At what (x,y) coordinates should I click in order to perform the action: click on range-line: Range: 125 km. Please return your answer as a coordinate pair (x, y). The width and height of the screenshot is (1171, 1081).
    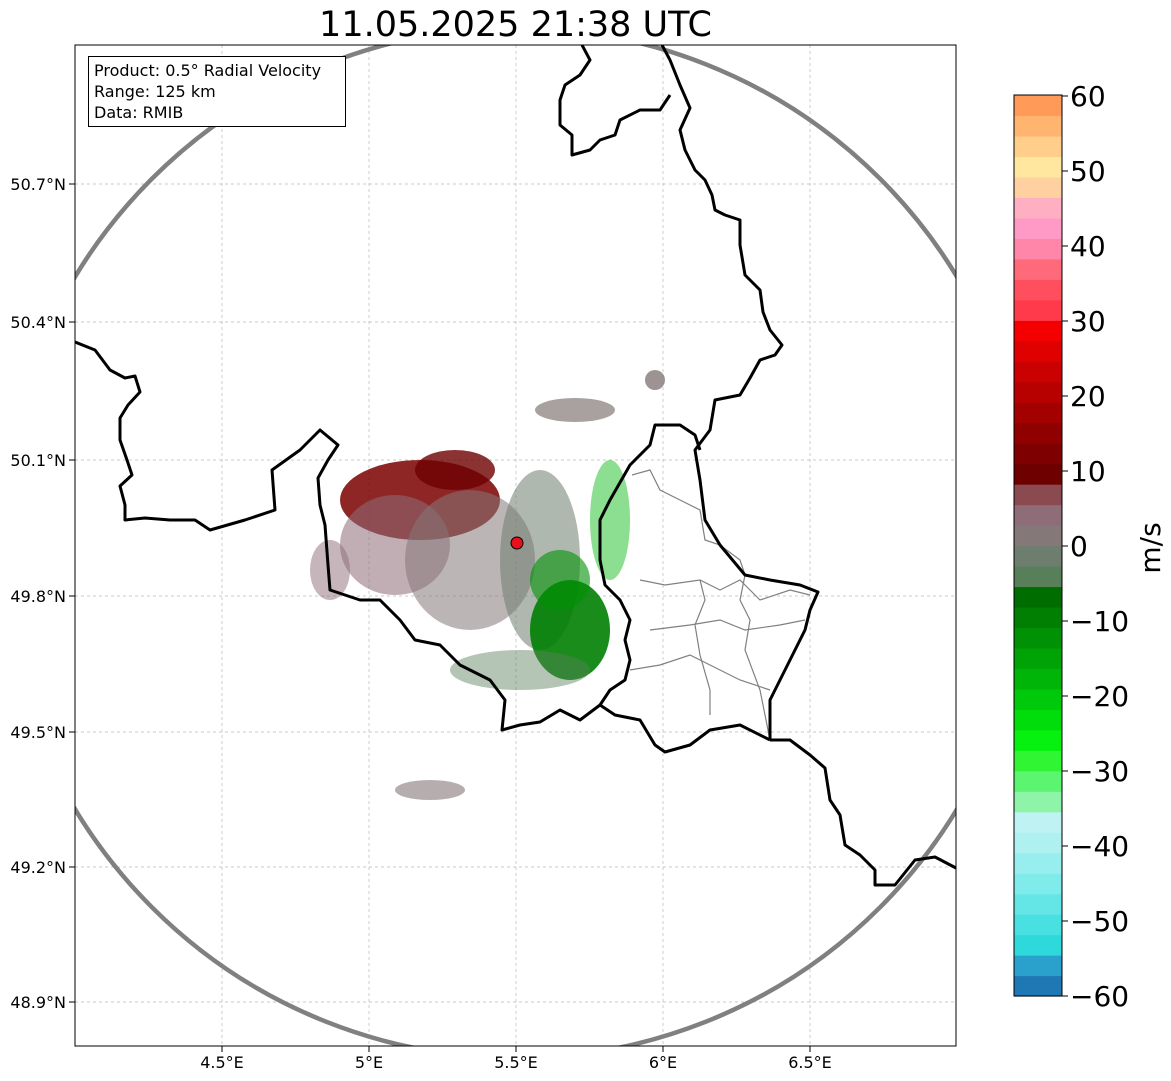
    Looking at the image, I should click on (155, 91).